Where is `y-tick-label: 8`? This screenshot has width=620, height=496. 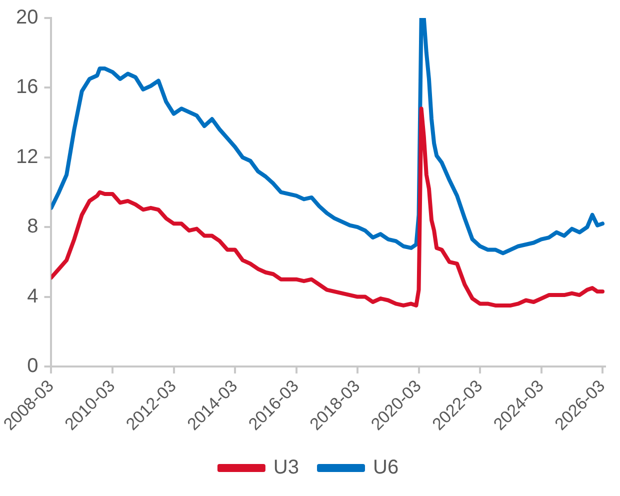 y-tick-label: 8 is located at coordinates (32, 227).